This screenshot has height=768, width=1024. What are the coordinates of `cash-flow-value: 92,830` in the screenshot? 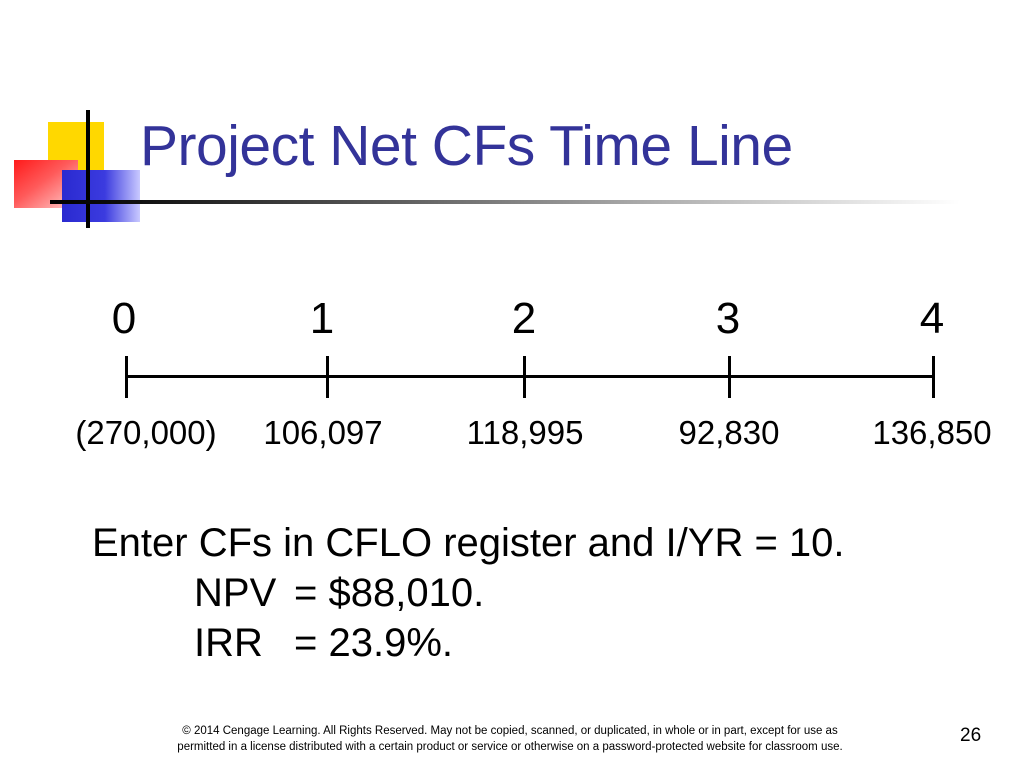 It's located at (729, 432).